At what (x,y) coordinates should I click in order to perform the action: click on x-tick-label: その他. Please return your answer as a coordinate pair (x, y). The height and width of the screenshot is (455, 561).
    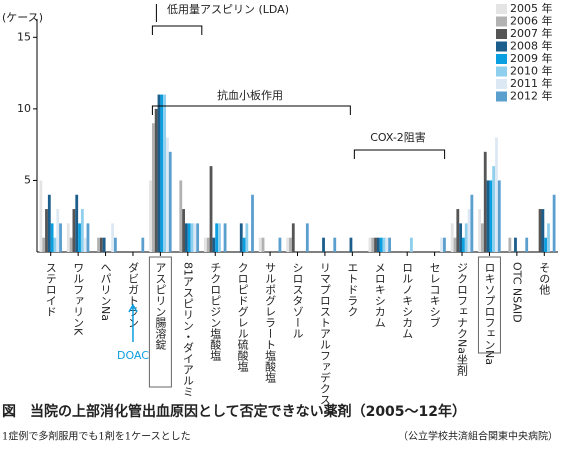
    Looking at the image, I should click on (544, 278).